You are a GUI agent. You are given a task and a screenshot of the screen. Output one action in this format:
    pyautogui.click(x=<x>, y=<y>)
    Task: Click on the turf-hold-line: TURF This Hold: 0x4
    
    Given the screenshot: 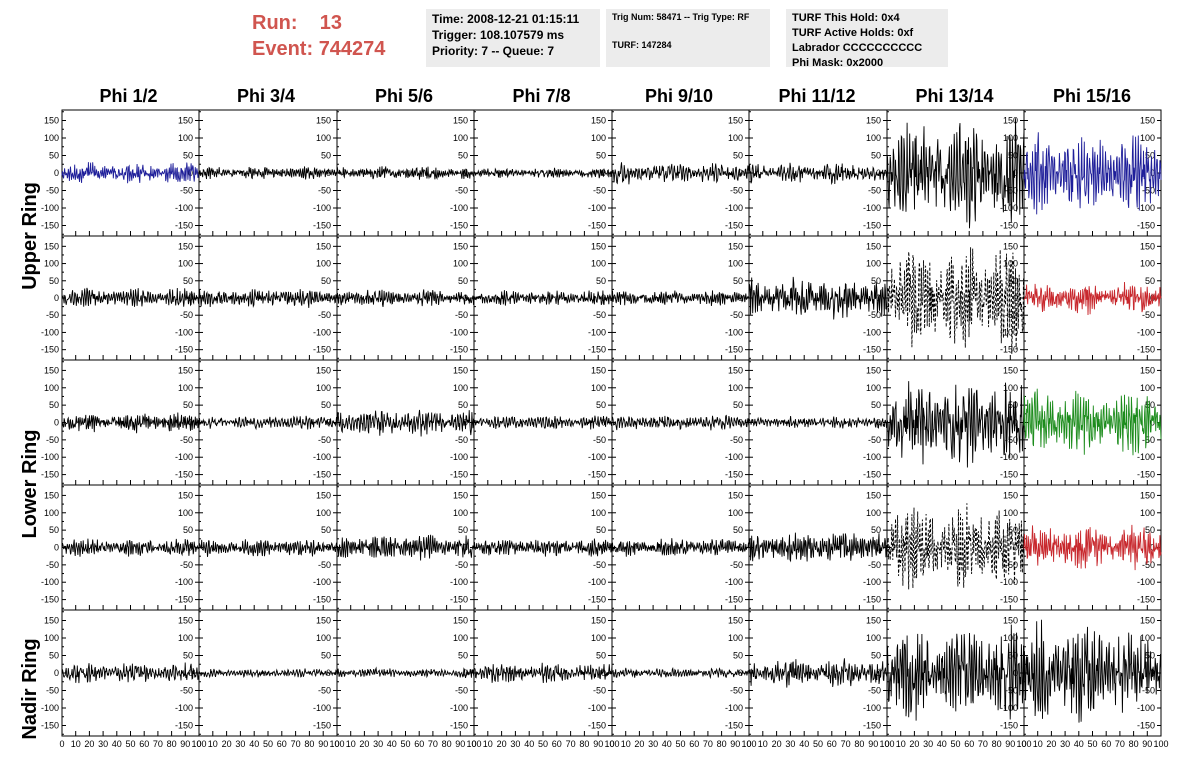 What is the action you would take?
    pyautogui.click(x=846, y=18)
    